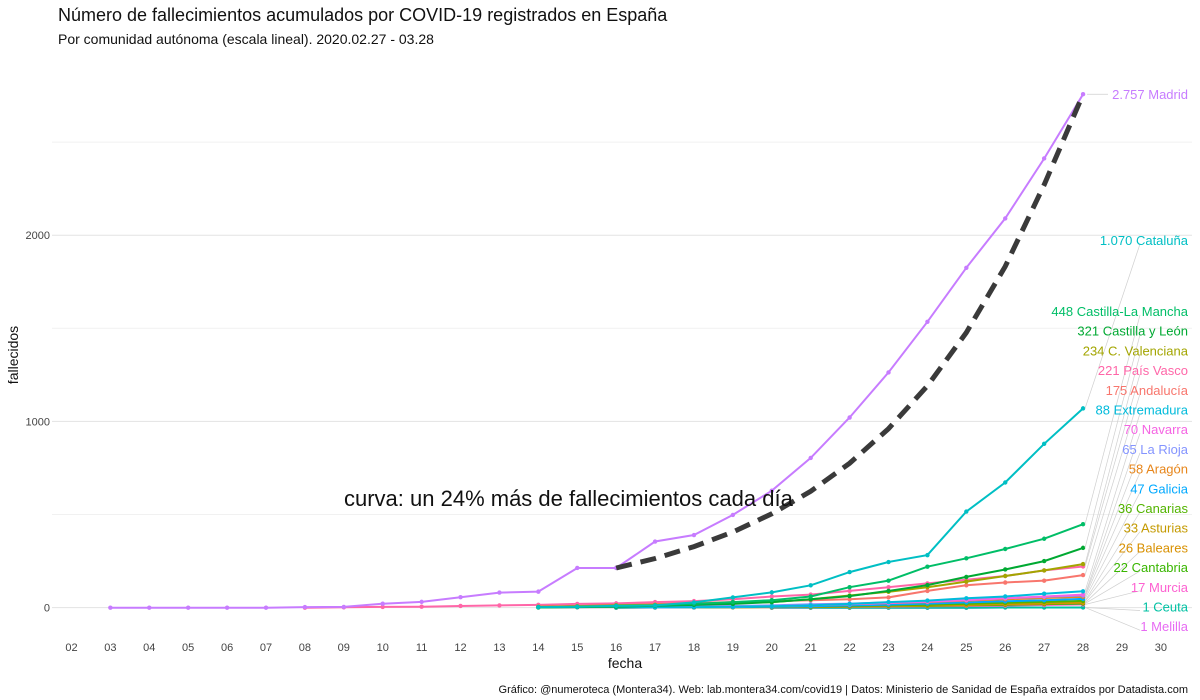  Describe the element at coordinates (1147, 390) in the screenshot. I see `series-end-label: 175 Andalucía` at that location.